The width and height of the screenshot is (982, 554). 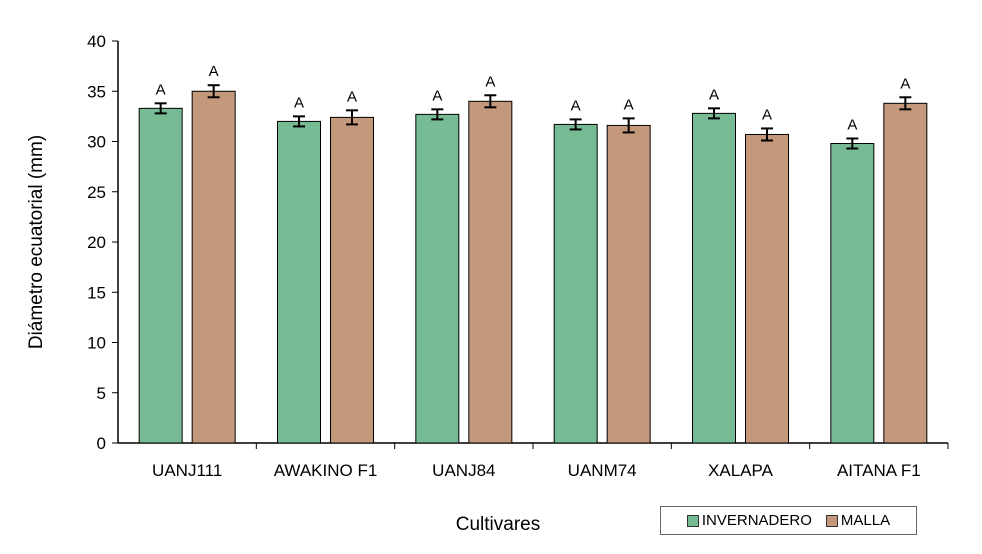 What do you see at coordinates (101, 443) in the screenshot?
I see `y-tick-label: 0` at bounding box center [101, 443].